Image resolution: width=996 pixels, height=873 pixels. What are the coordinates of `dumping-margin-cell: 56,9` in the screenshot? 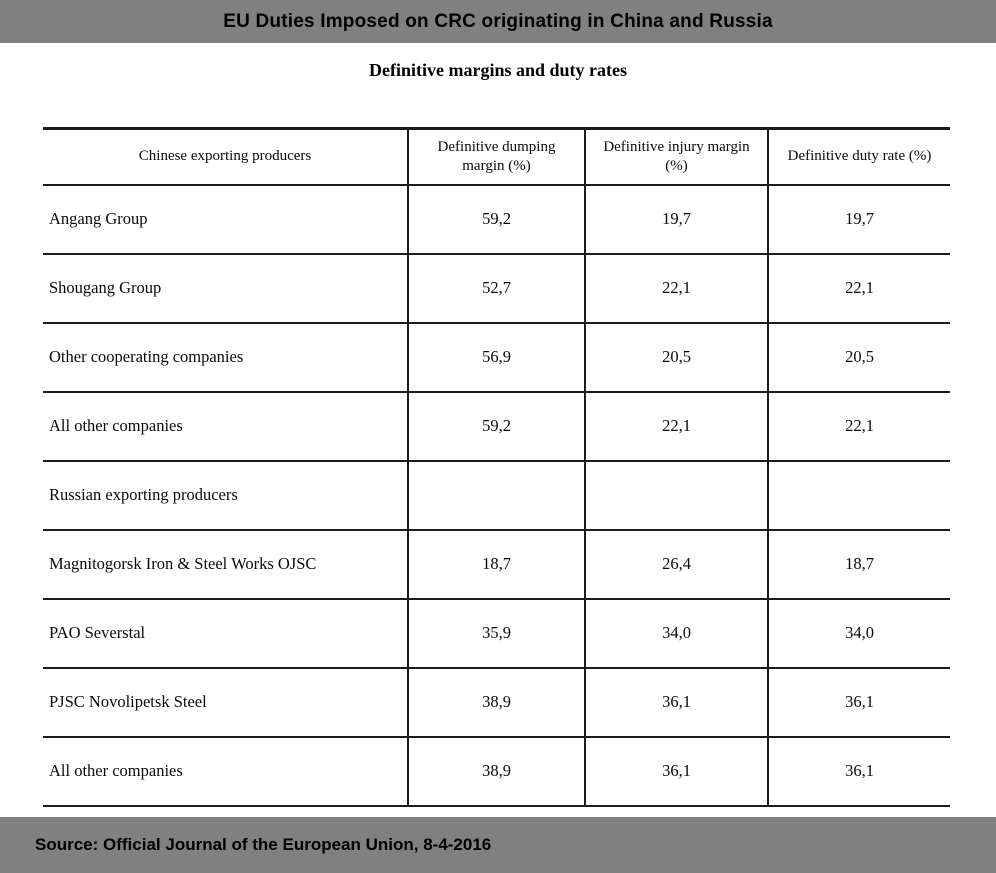 It's located at (496, 357).